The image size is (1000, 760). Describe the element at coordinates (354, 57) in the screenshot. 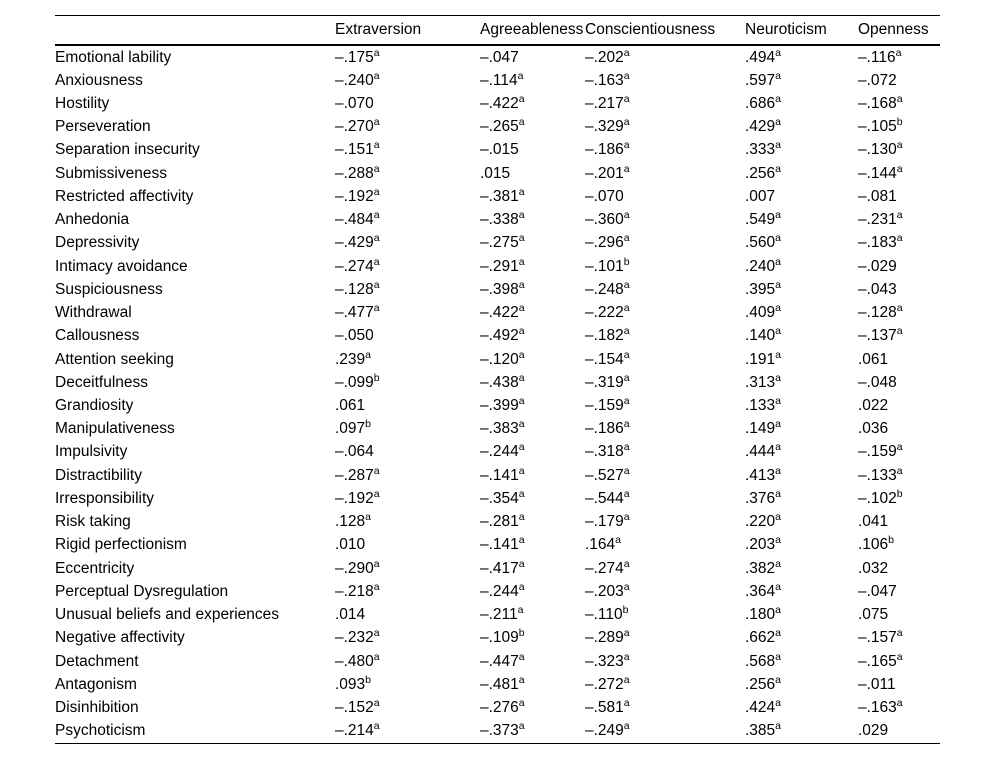

I see `correlation-value: –.175` at that location.